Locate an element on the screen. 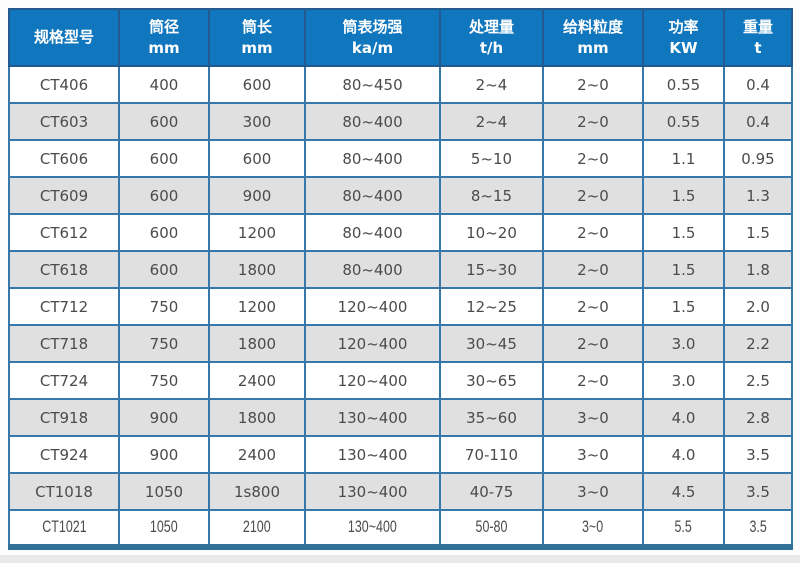 The image size is (800, 563). table-cell: 300 is located at coordinates (257, 121).